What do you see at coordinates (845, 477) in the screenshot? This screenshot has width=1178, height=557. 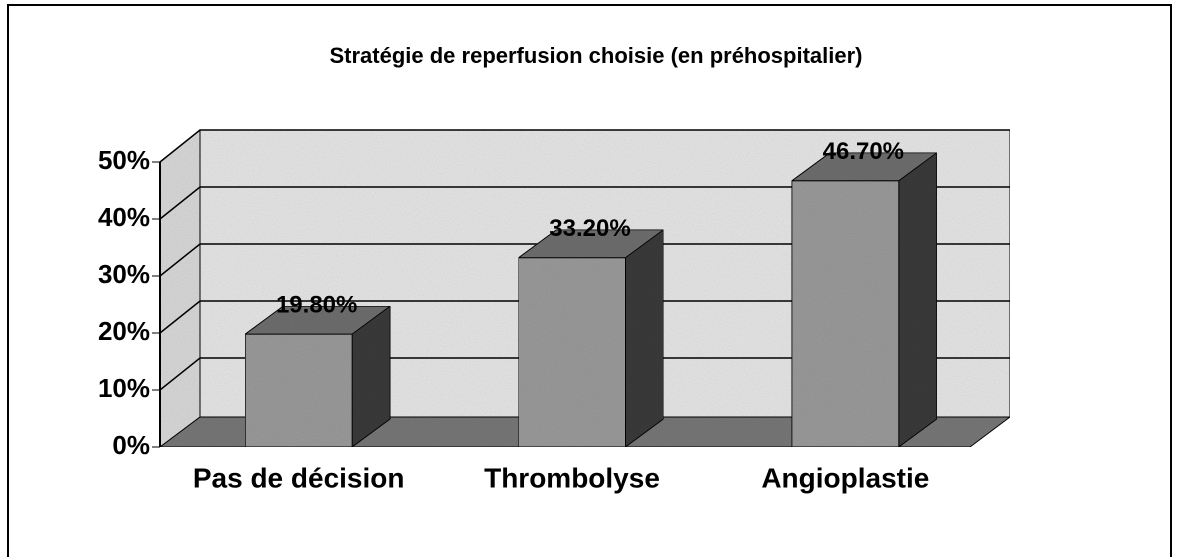 I see `x-tick-label: Angioplastie` at bounding box center [845, 477].